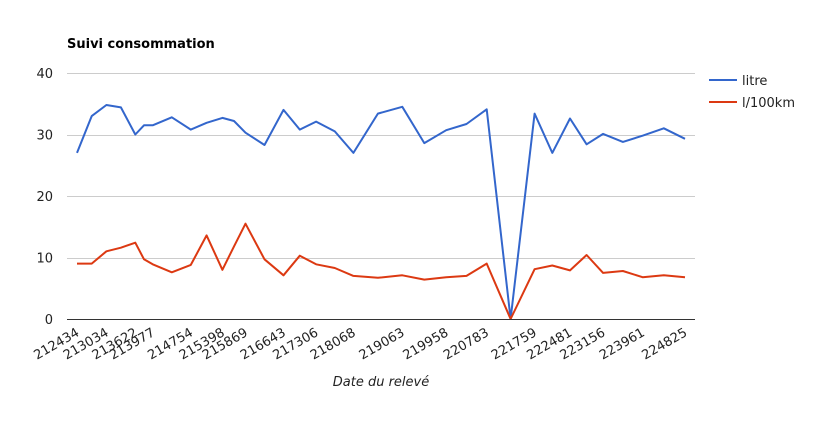 The height and width of the screenshot is (426, 835). I want to click on y-tick-label-40: 40, so click(44, 74).